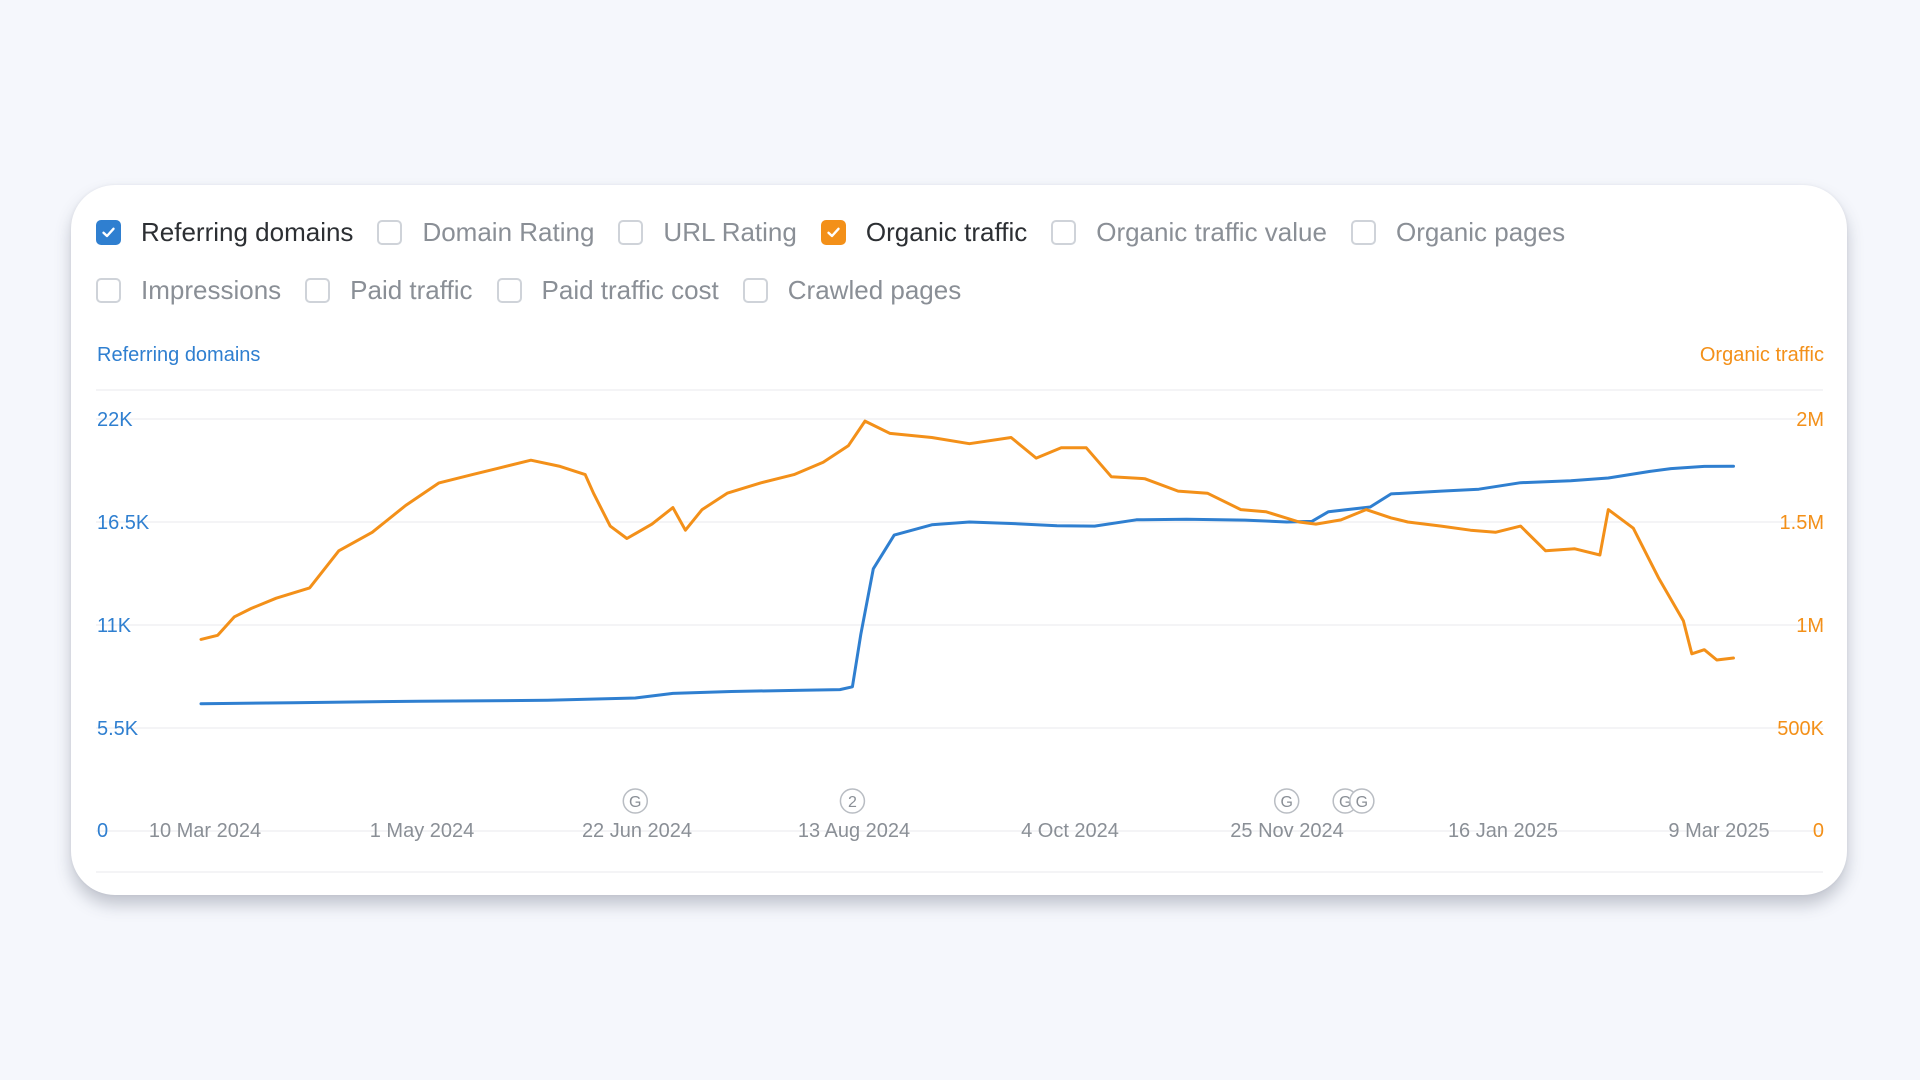 Image resolution: width=1920 pixels, height=1080 pixels. What do you see at coordinates (123, 523) in the screenshot?
I see `left-tick-label: 16.5K` at bounding box center [123, 523].